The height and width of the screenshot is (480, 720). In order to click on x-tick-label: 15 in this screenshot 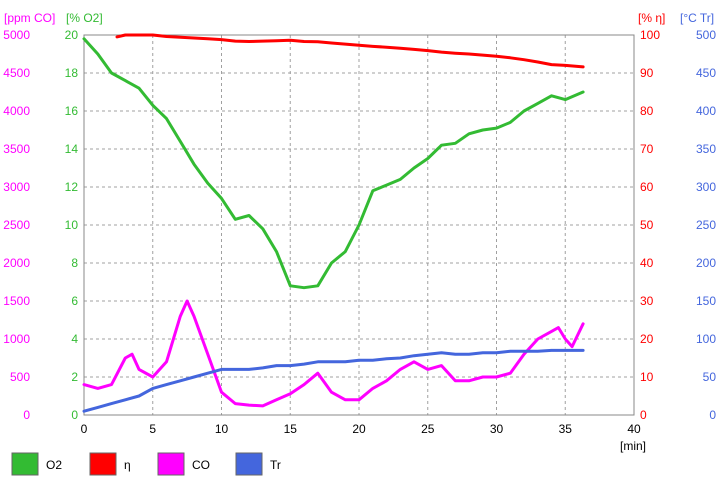, I will do `click(291, 429)`.